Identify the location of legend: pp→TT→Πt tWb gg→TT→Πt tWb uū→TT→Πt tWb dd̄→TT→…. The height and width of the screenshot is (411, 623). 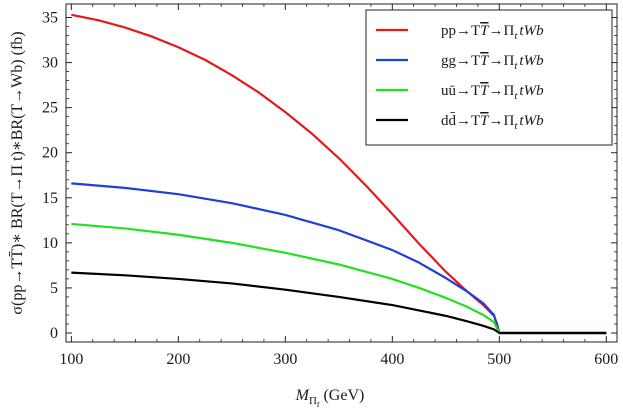
(489, 77).